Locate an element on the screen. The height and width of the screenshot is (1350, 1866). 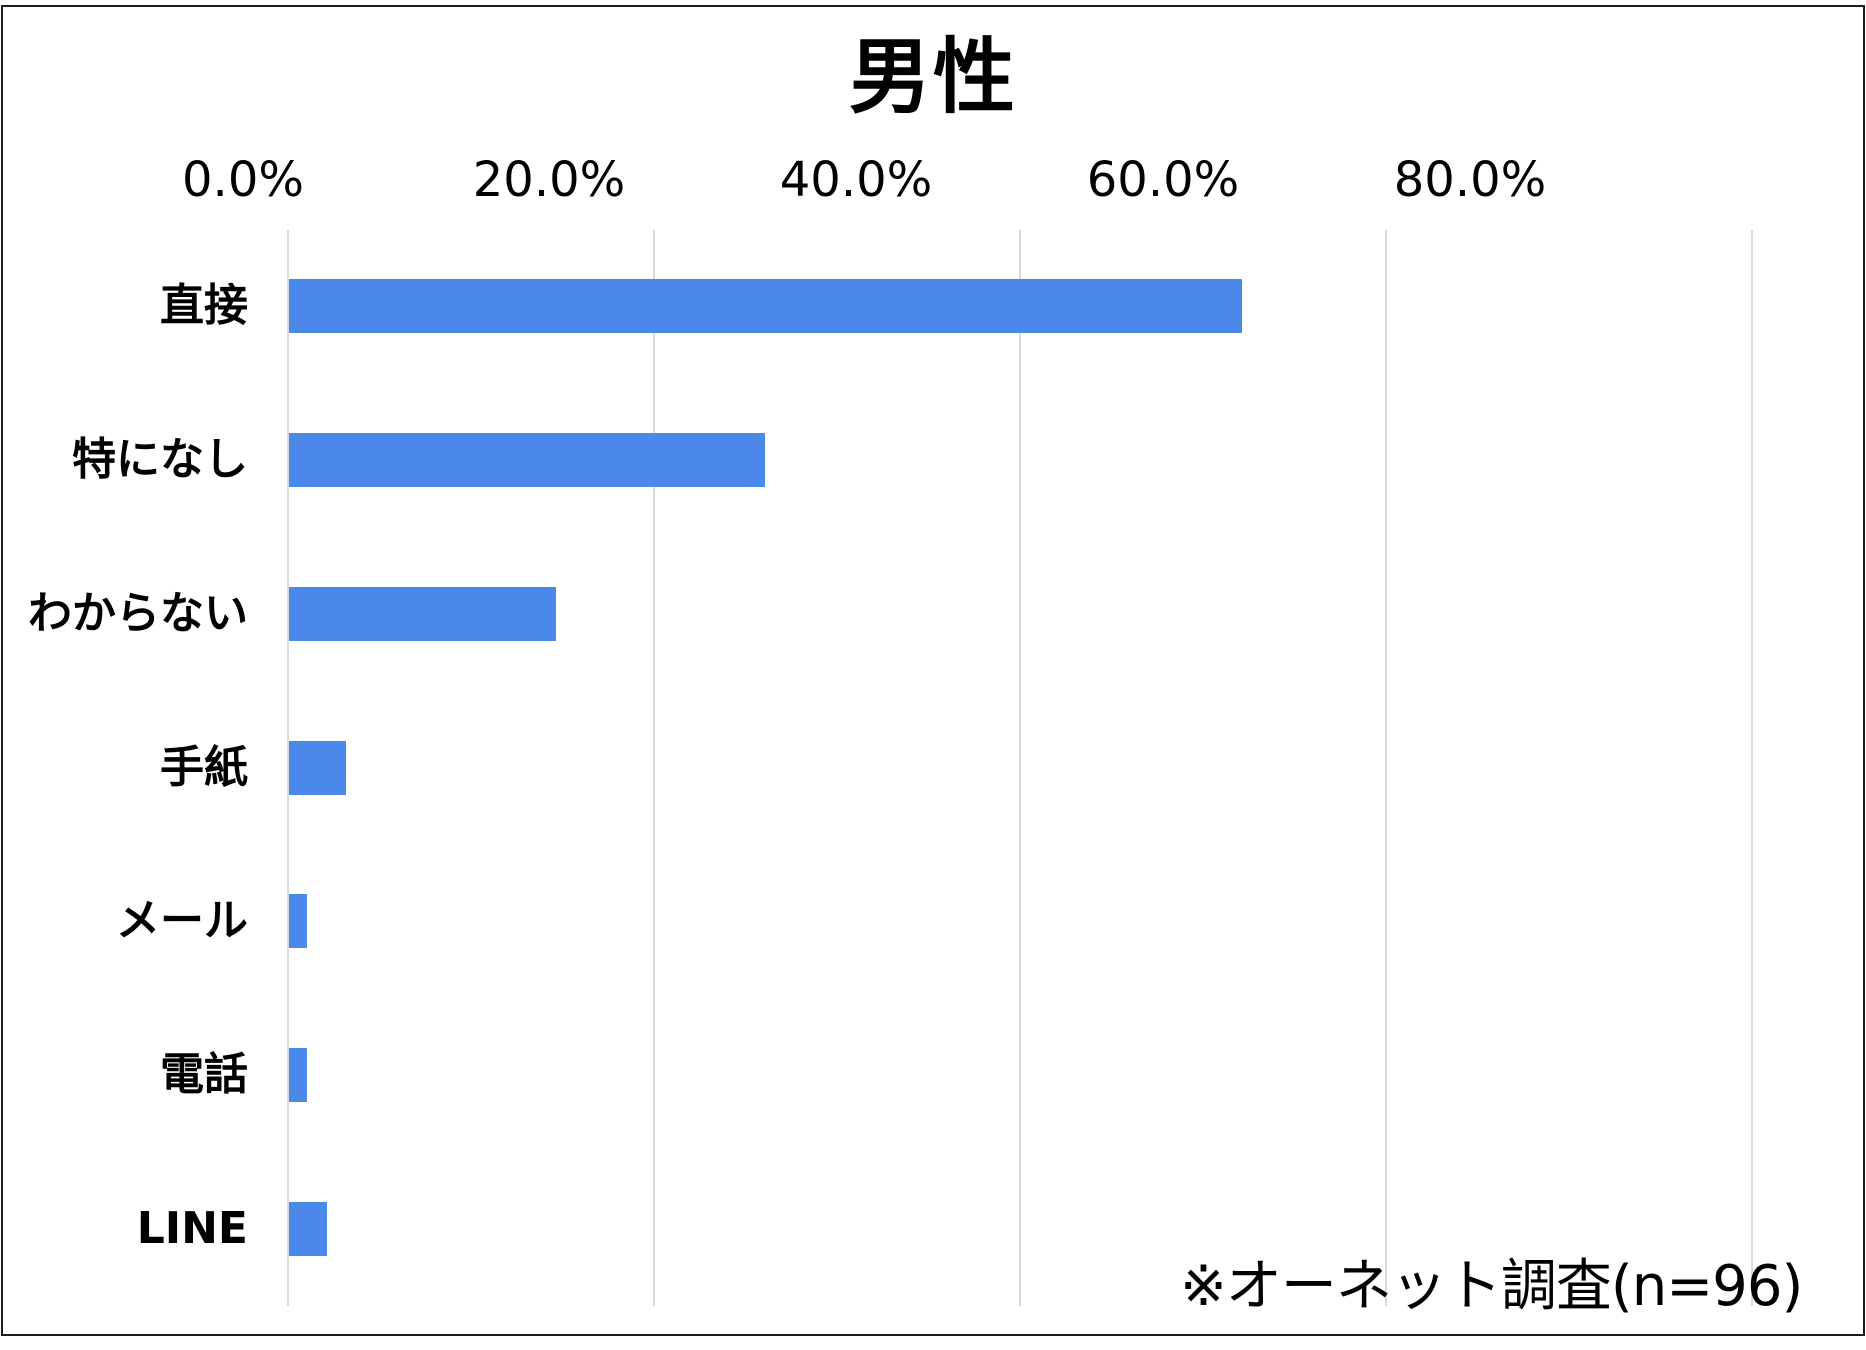
category-label: 特になし is located at coordinates (160, 459).